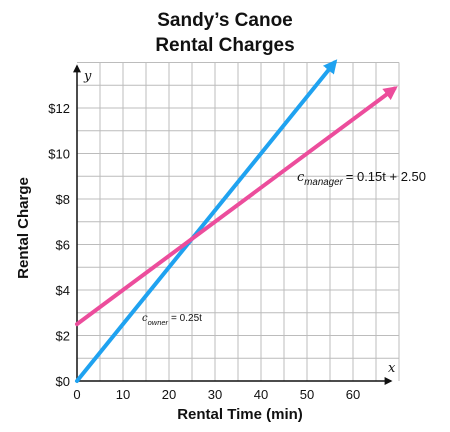  Describe the element at coordinates (123, 394) in the screenshot. I see `x-tick-label: 10` at that location.